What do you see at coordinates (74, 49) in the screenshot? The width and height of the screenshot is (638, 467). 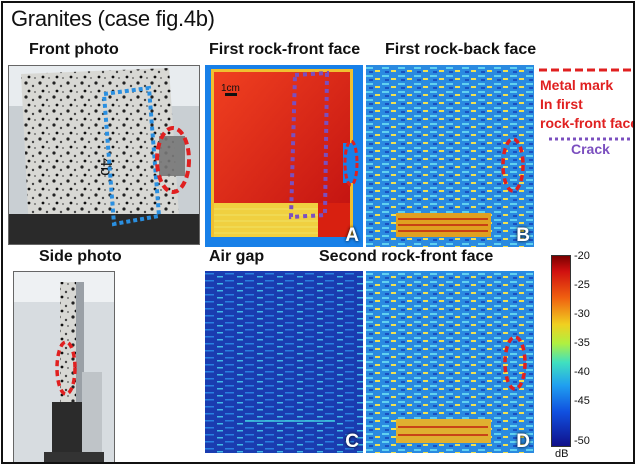 I see `front-photo-label: Front photo` at bounding box center [74, 49].